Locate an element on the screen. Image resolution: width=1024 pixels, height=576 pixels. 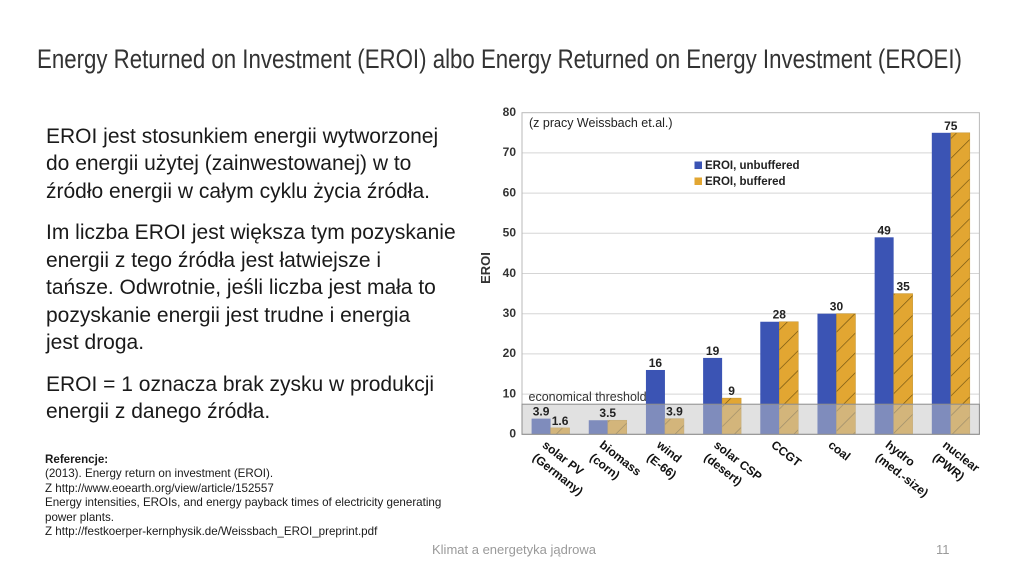
svg-text: EROI, buffered is located at coordinates (745, 182).